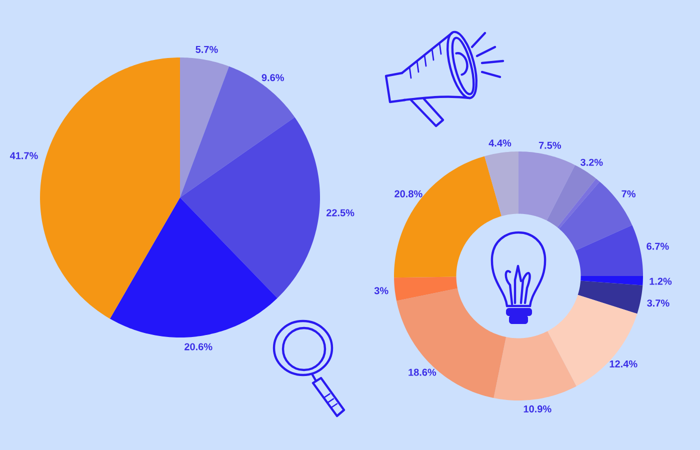 The height and width of the screenshot is (450, 700). I want to click on data-label: 41.7%, so click(24, 156).